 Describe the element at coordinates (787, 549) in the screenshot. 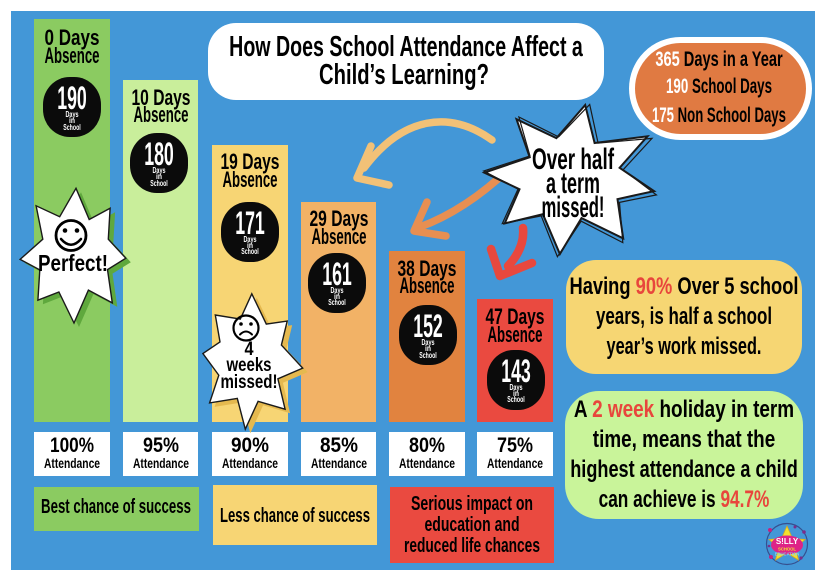

I see `svg-text: SCHOOL` at that location.